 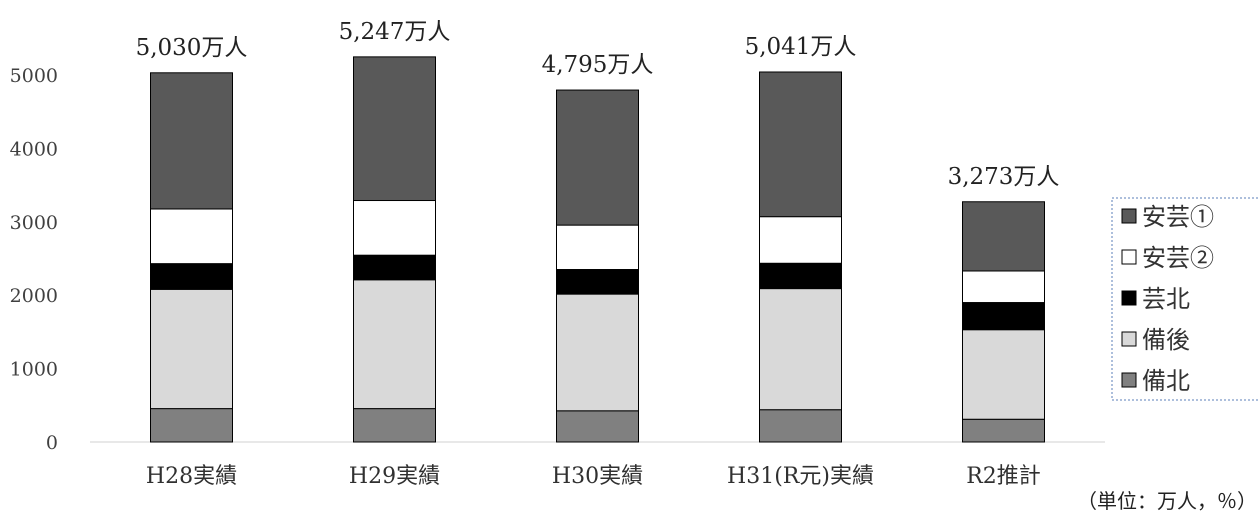 What do you see at coordinates (1167, 501) in the screenshot?
I see `unit-label: （単位：万人，％）` at bounding box center [1167, 501].